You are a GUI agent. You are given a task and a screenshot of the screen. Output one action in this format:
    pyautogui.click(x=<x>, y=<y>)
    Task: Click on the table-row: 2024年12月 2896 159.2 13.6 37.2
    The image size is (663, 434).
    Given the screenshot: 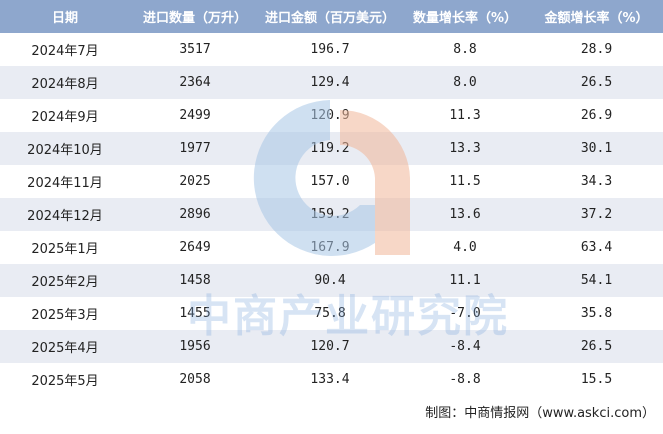 What is the action you would take?
    pyautogui.click(x=331, y=214)
    